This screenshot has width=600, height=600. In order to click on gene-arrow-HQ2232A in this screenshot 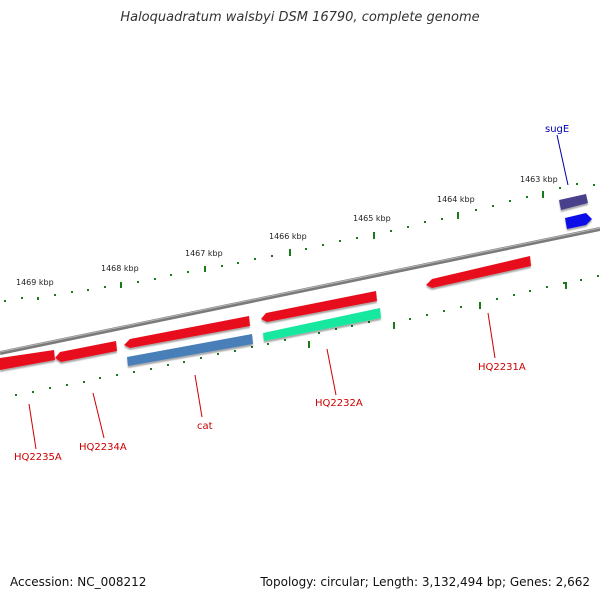, I will do `click(319, 306)`.